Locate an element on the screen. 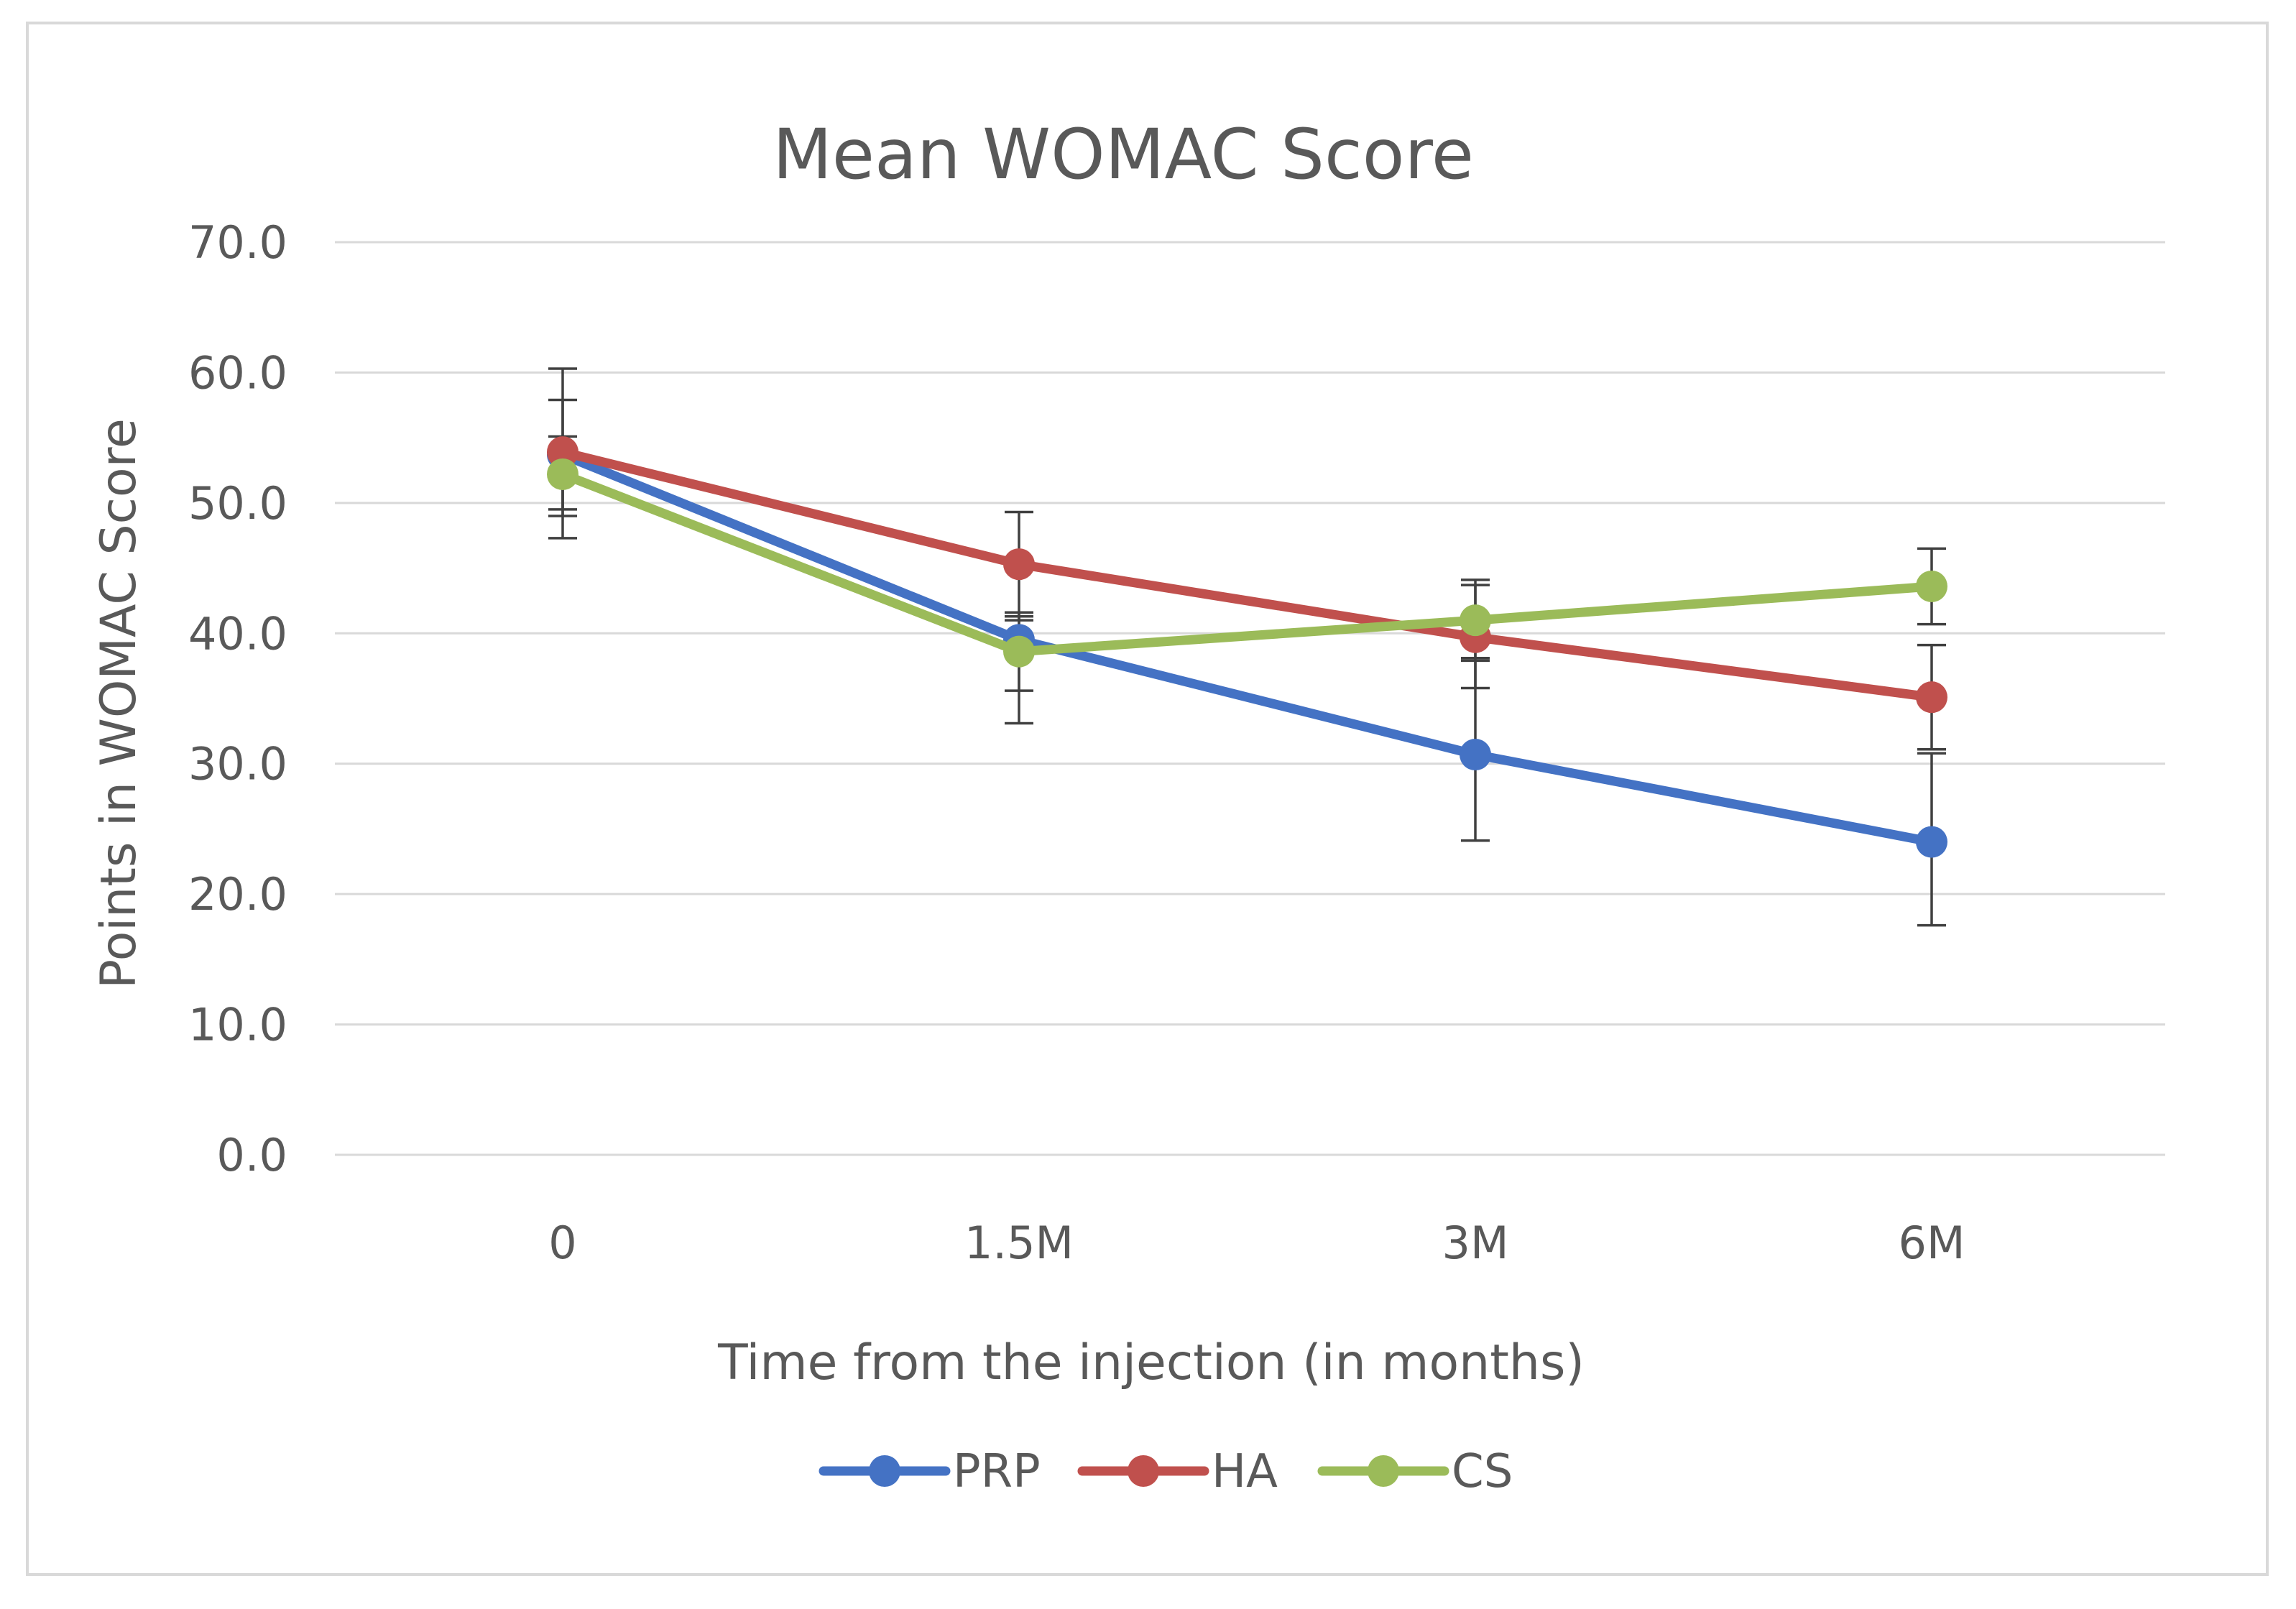 This screenshot has width=2296, height=1609. legend-marker-ha is located at coordinates (1143, 1471).